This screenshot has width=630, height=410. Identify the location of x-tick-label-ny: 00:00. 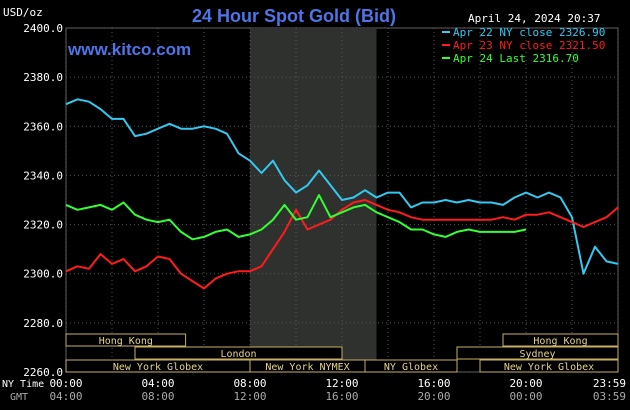
(65, 383).